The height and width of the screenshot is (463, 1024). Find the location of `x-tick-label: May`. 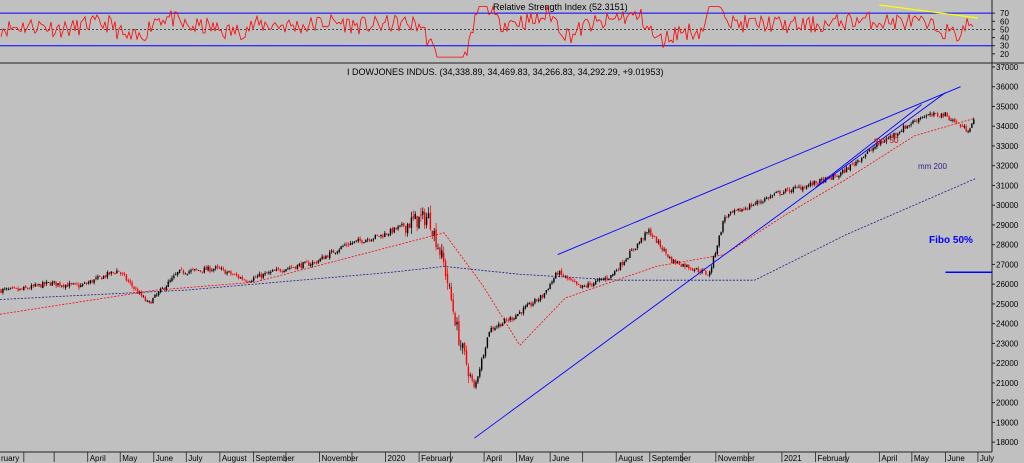

x-tick-label: May is located at coordinates (129, 458).